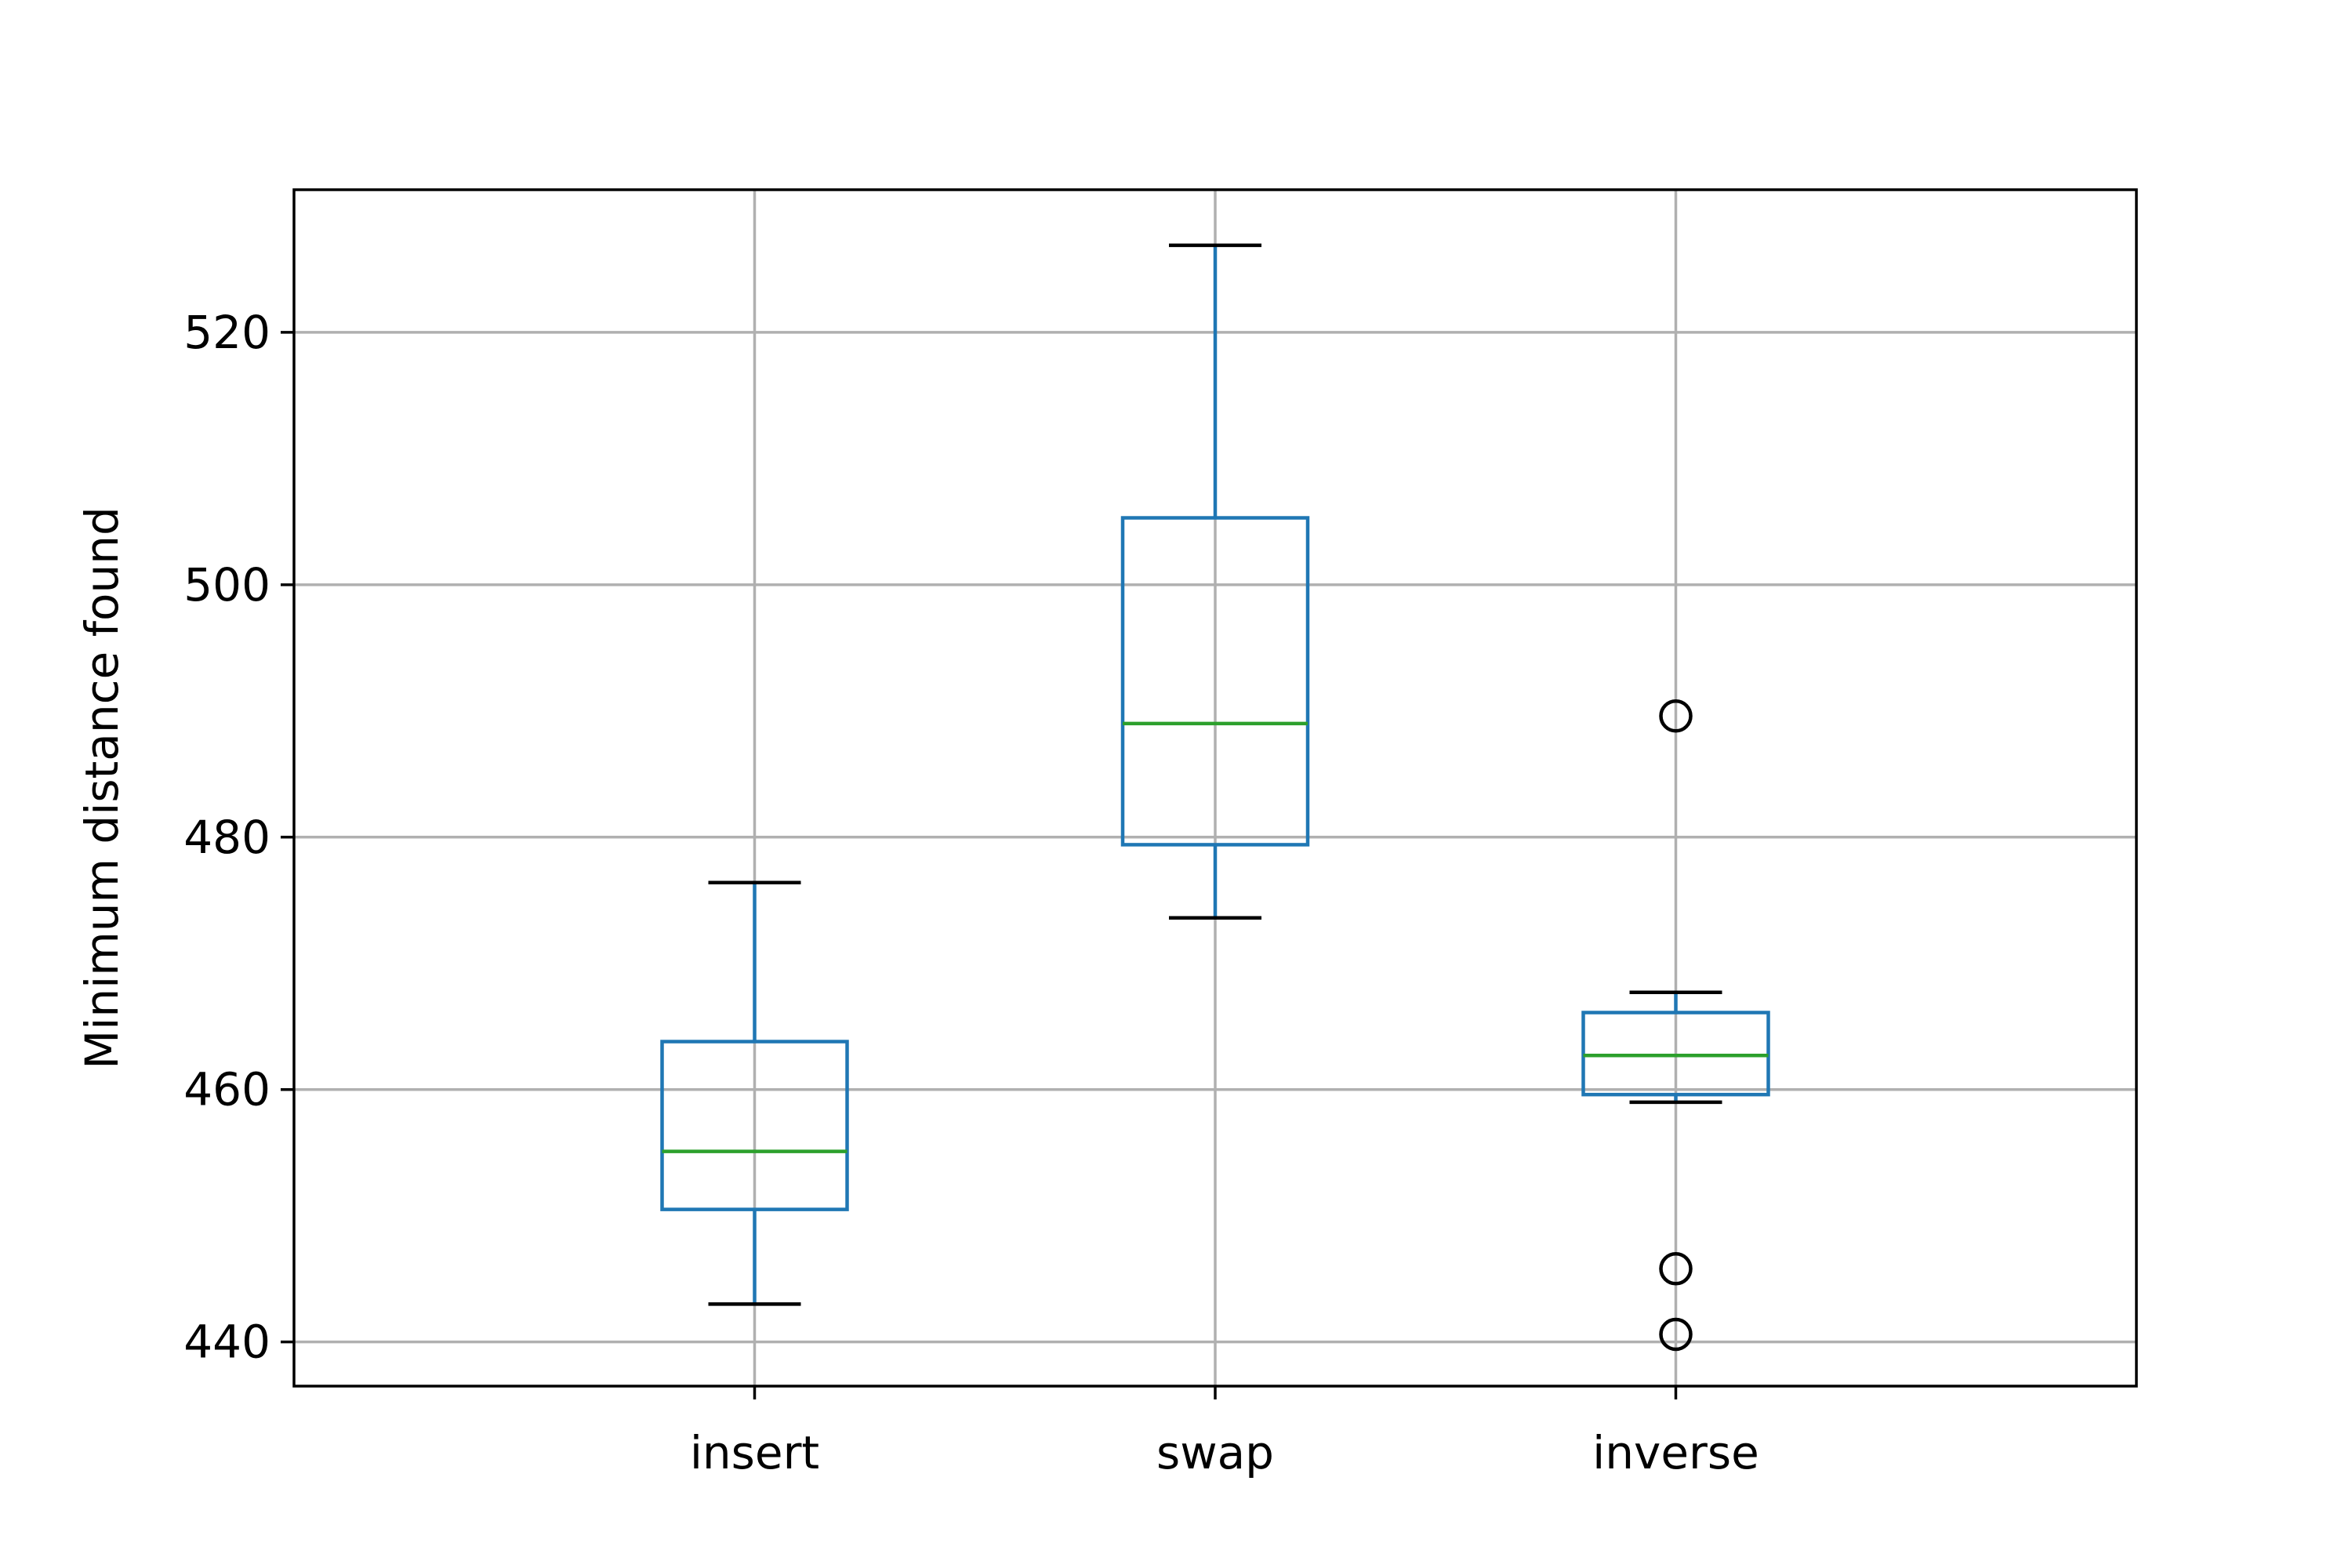 The width and height of the screenshot is (2352, 1568). I want to click on y-tick-label: 500, so click(227, 585).